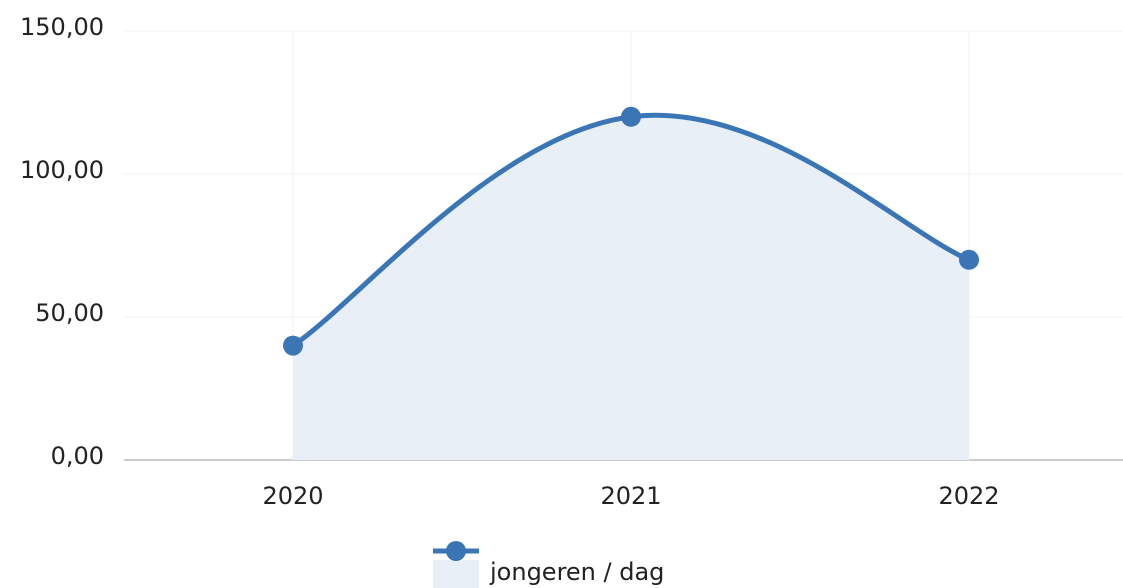  I want to click on legend-label: jongeren / dag, so click(576, 572).